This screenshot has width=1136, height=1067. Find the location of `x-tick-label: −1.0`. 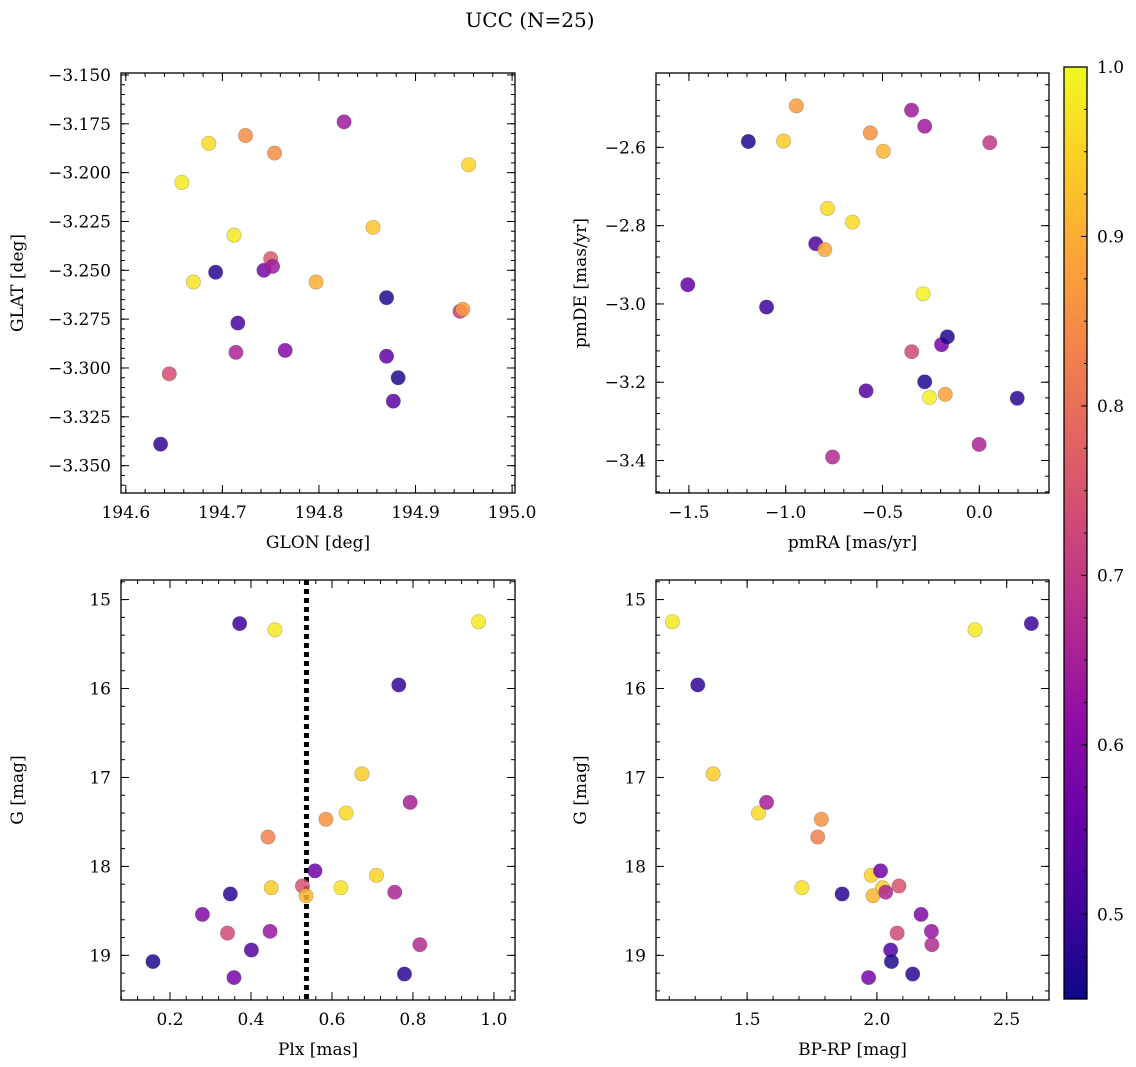

x-tick-label: −1.0 is located at coordinates (785, 513).